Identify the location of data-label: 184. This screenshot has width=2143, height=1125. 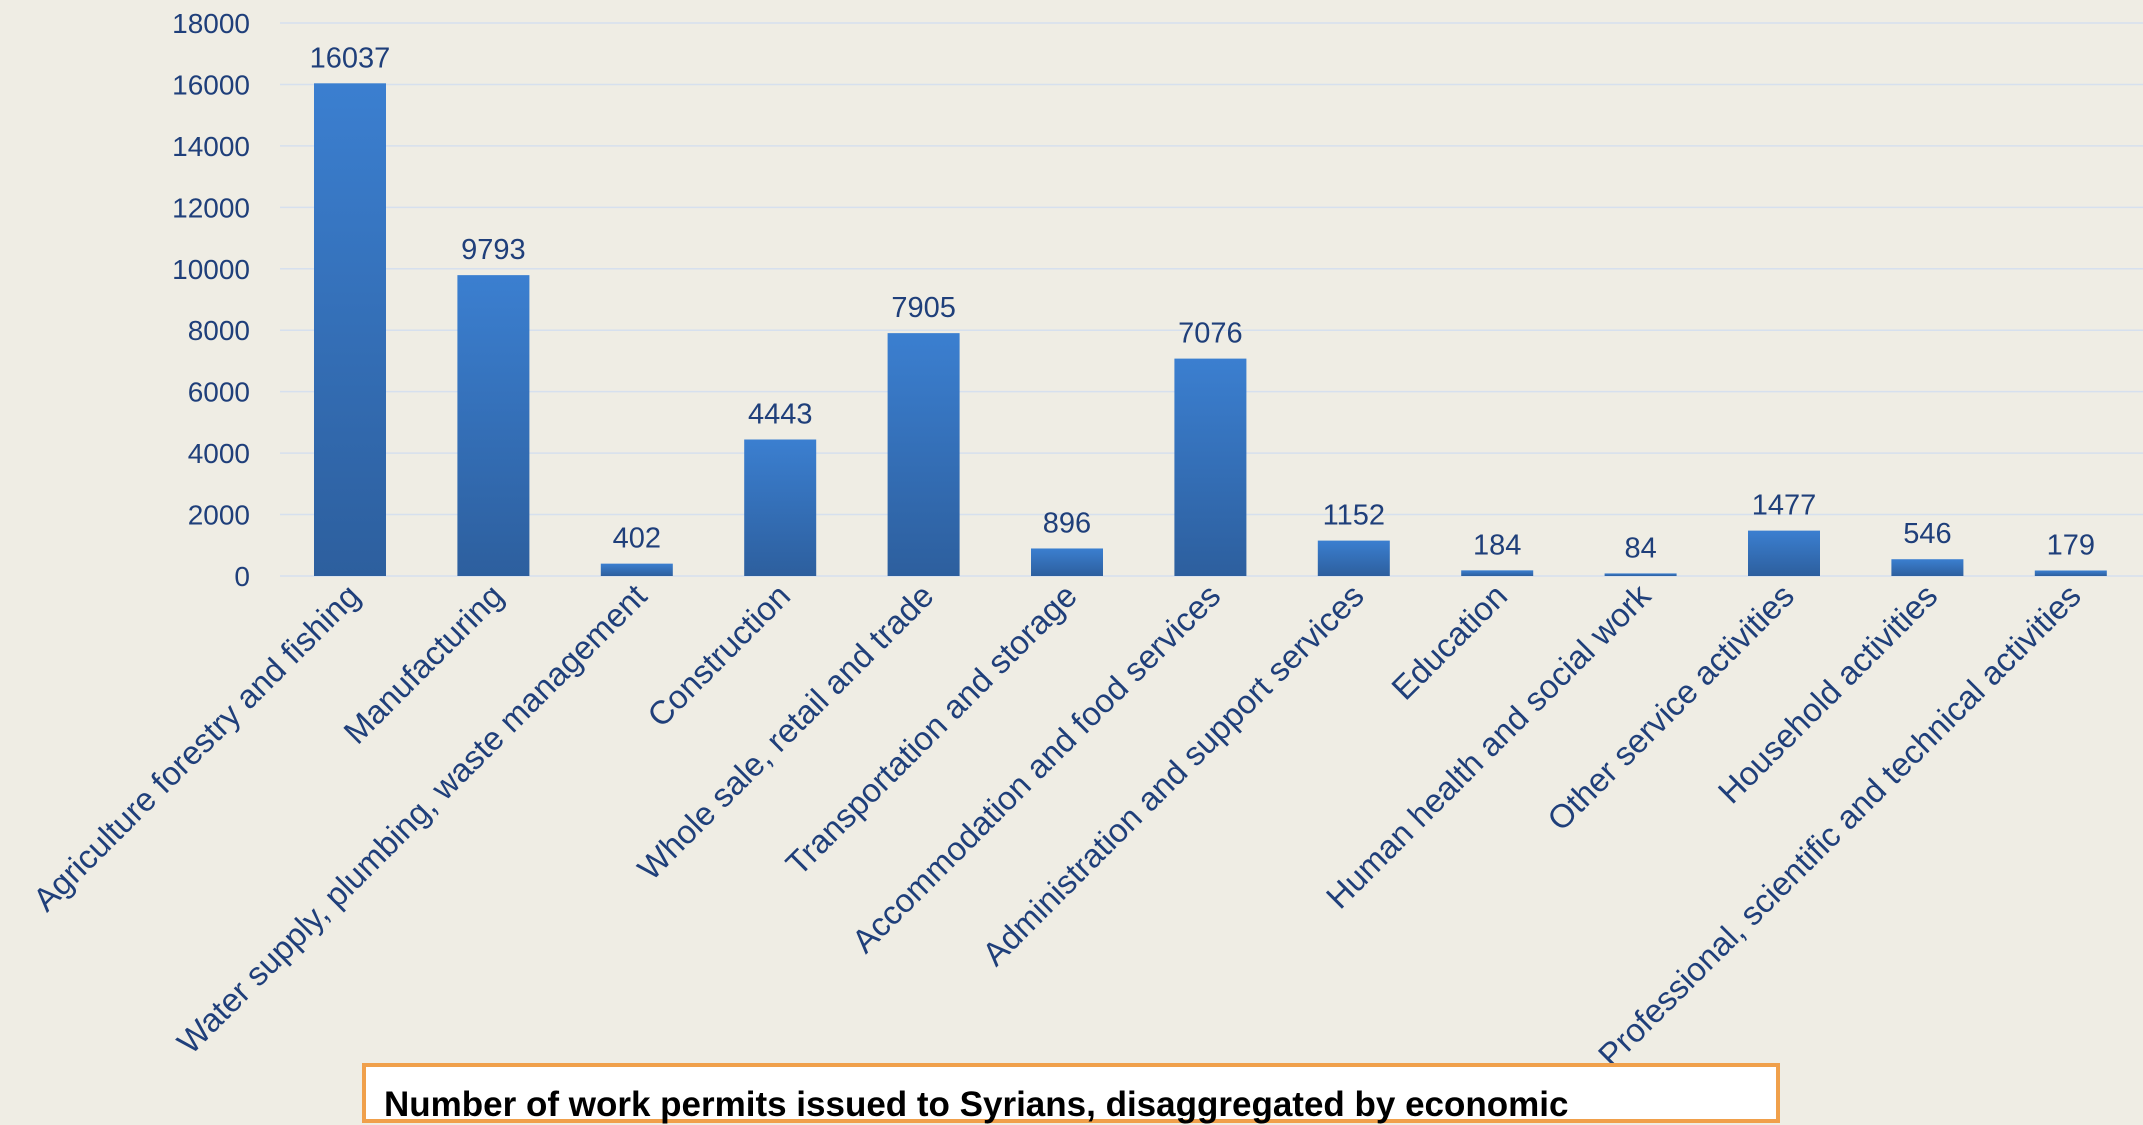
(1497, 545).